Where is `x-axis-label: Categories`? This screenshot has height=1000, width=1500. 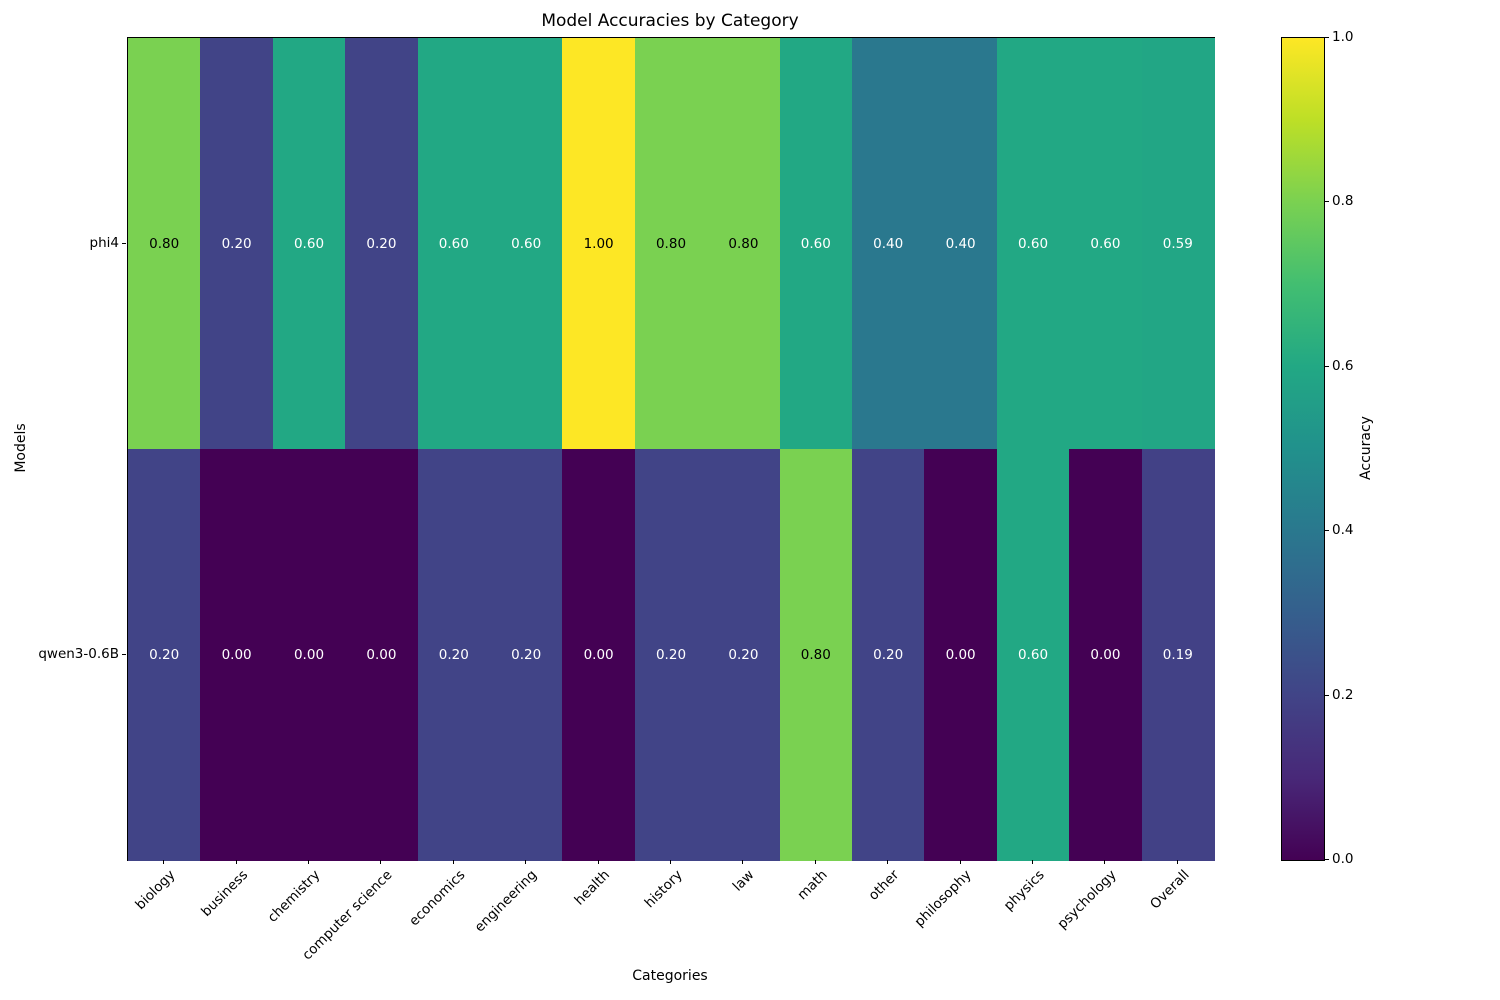 x-axis-label: Categories is located at coordinates (670, 976).